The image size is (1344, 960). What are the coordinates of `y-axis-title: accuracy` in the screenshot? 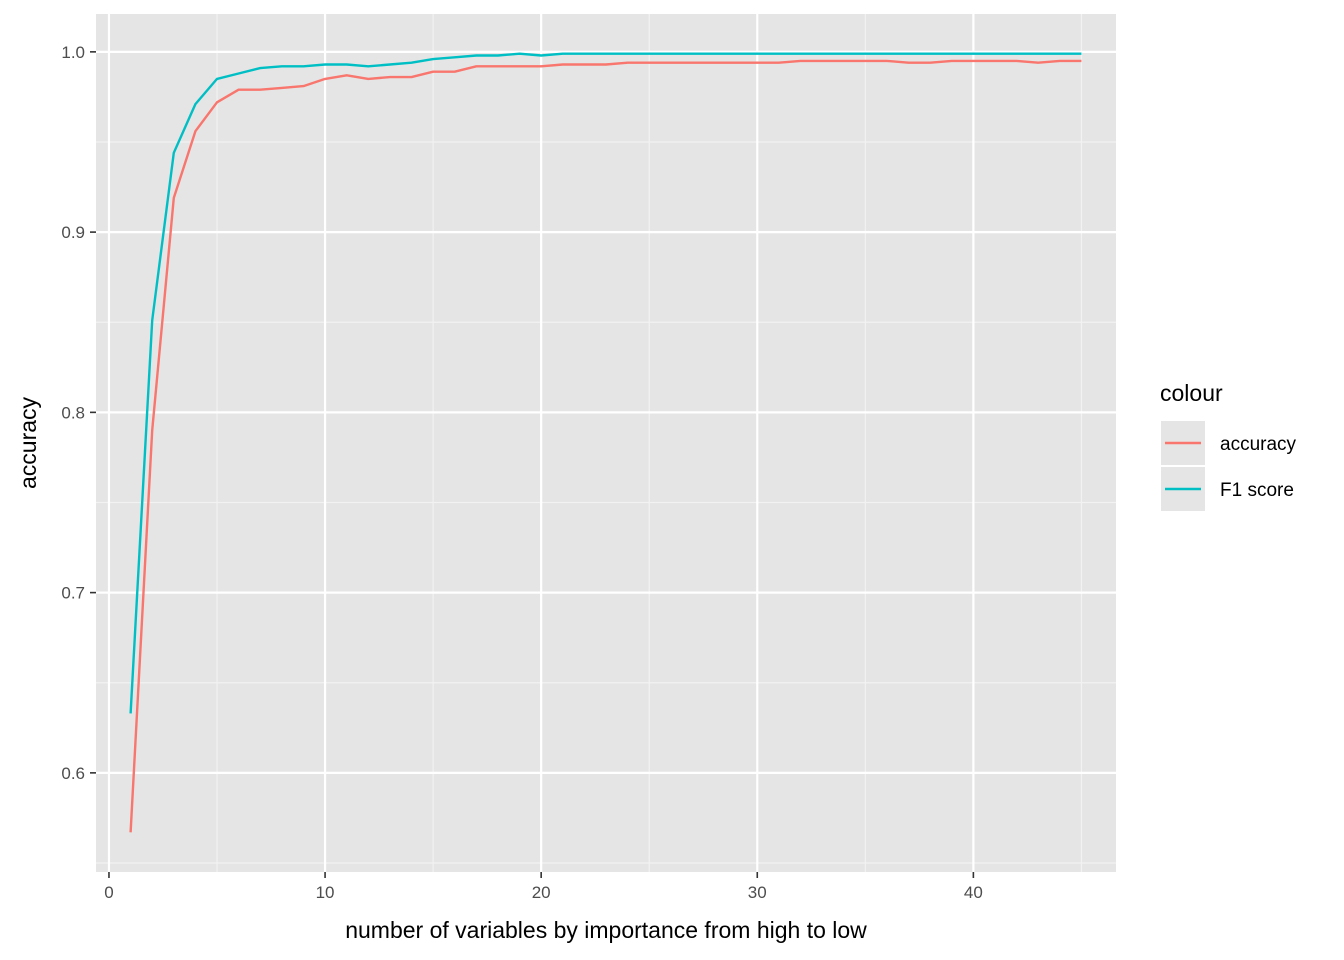 It's located at (28, 442).